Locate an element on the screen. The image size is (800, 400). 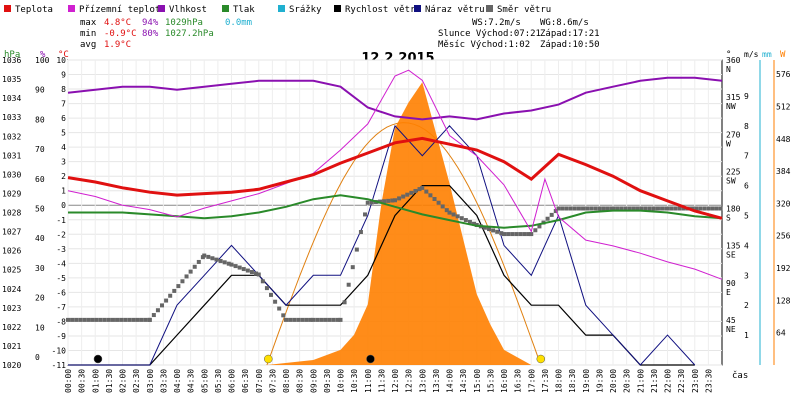
legend-swatch is located at coordinates (281, 8).